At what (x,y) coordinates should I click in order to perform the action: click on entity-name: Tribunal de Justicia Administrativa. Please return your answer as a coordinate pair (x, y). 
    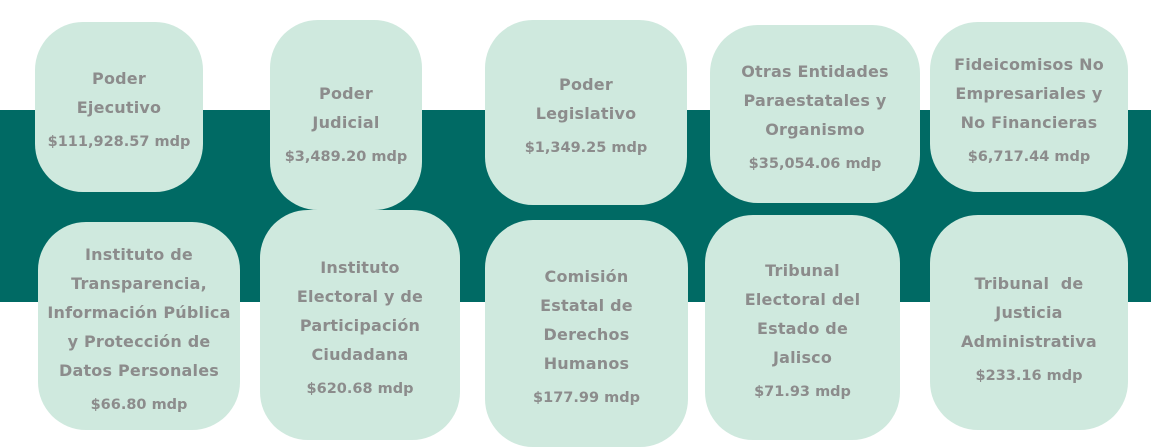
    Looking at the image, I should click on (1029, 312).